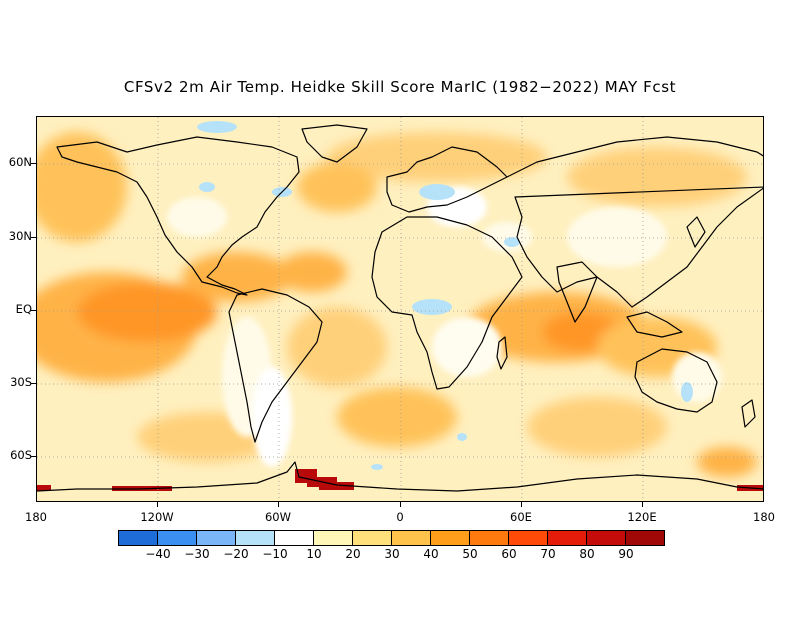  Describe the element at coordinates (696, 232) in the screenshot. I see `japan-coast` at that location.